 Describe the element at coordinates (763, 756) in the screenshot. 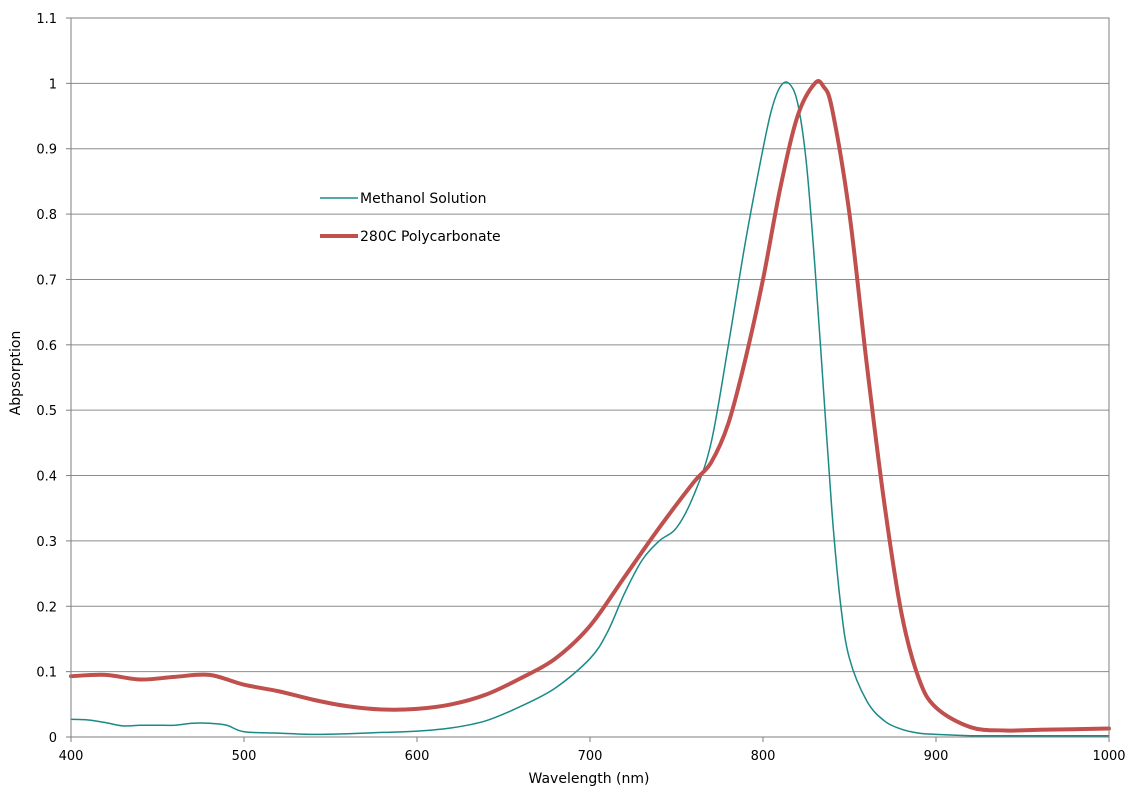

I see `x-tick-label: 800` at that location.